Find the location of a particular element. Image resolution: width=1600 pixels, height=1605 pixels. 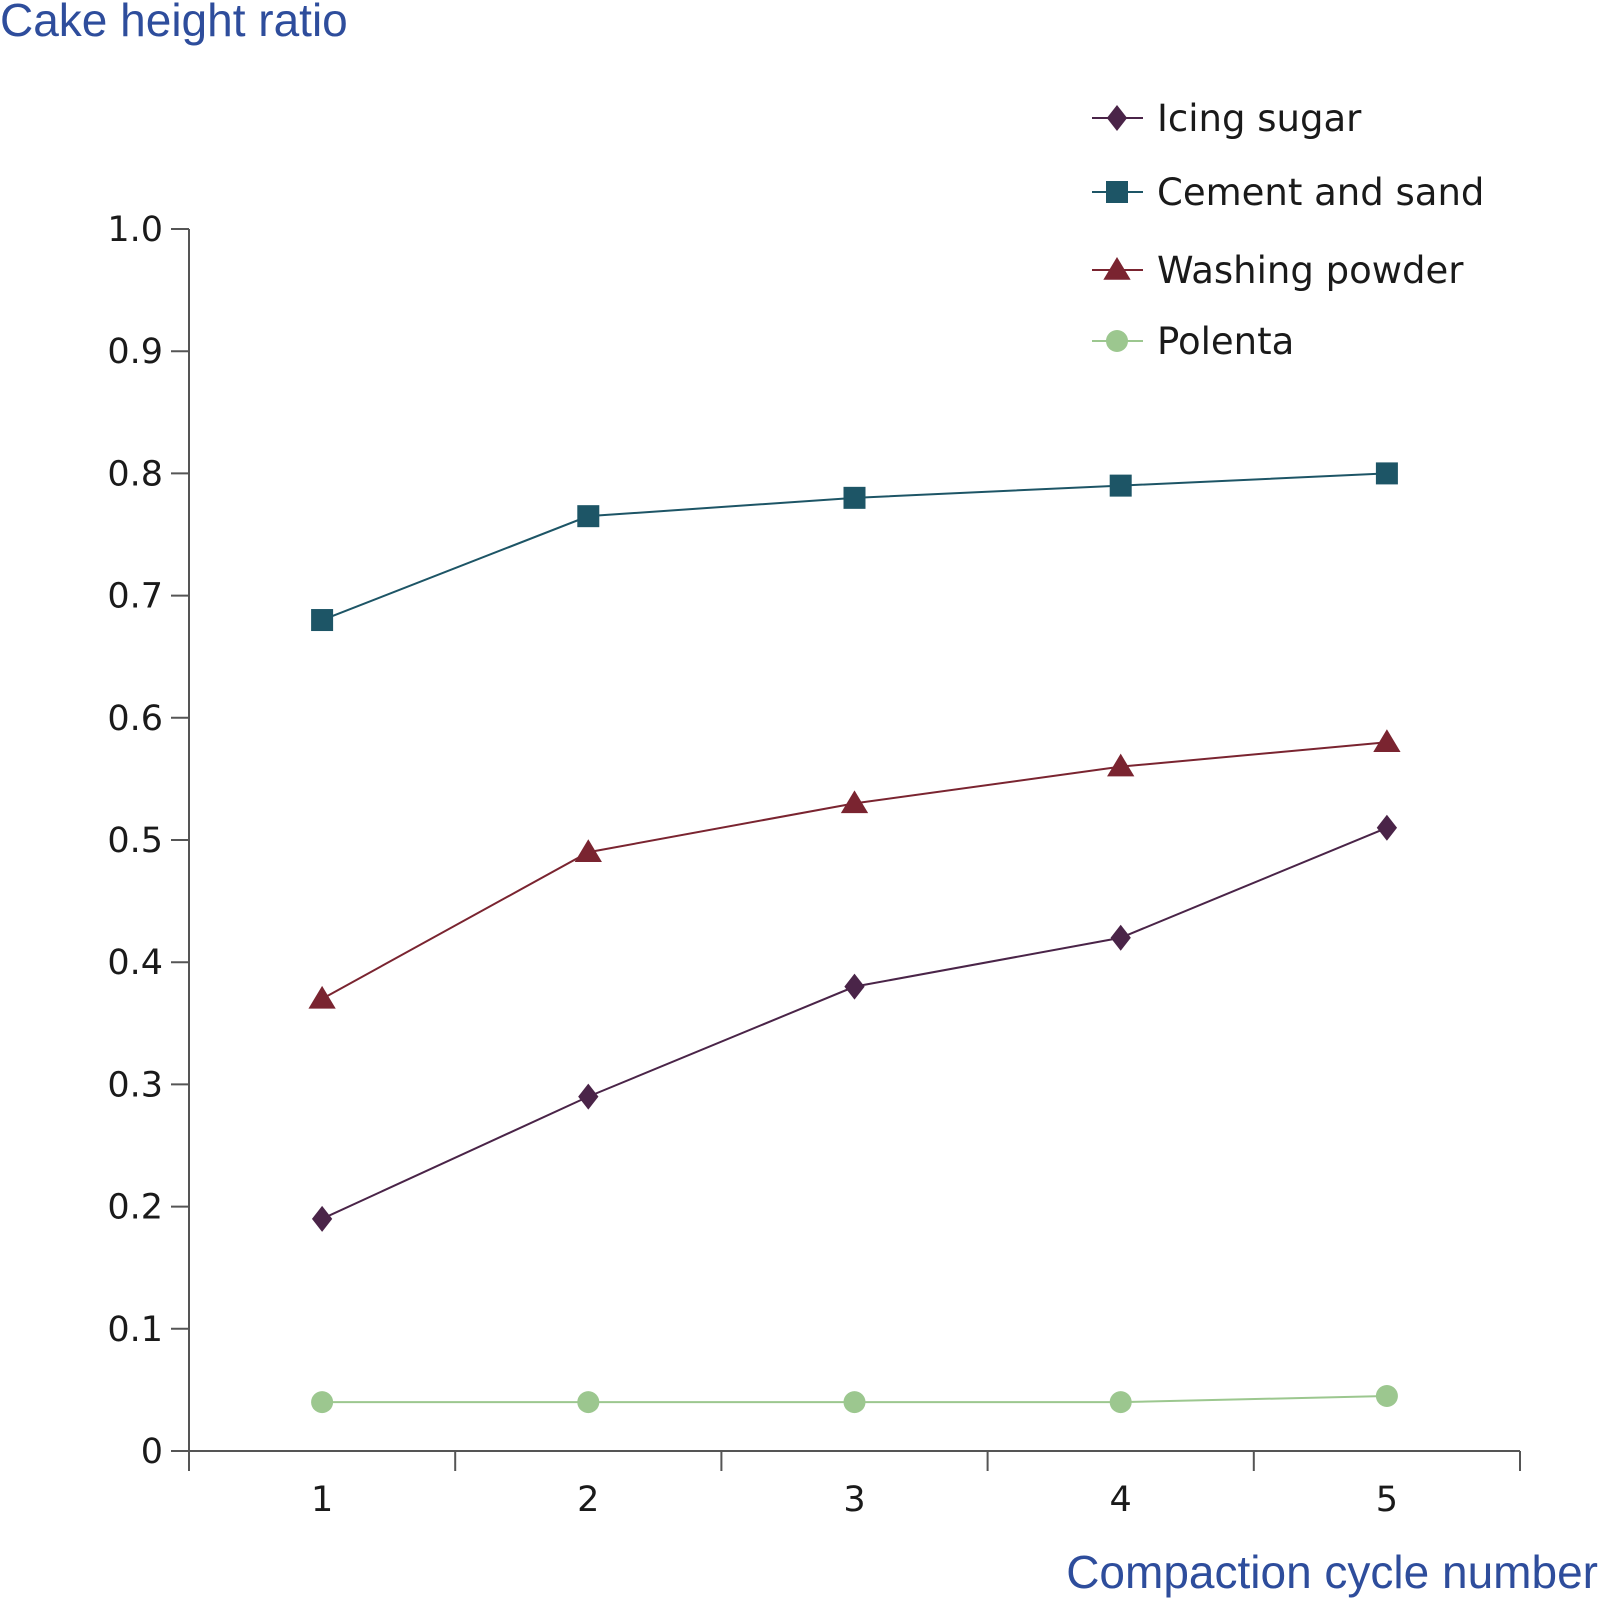

y-axis-title: Cake height ratio is located at coordinates (174, 23).